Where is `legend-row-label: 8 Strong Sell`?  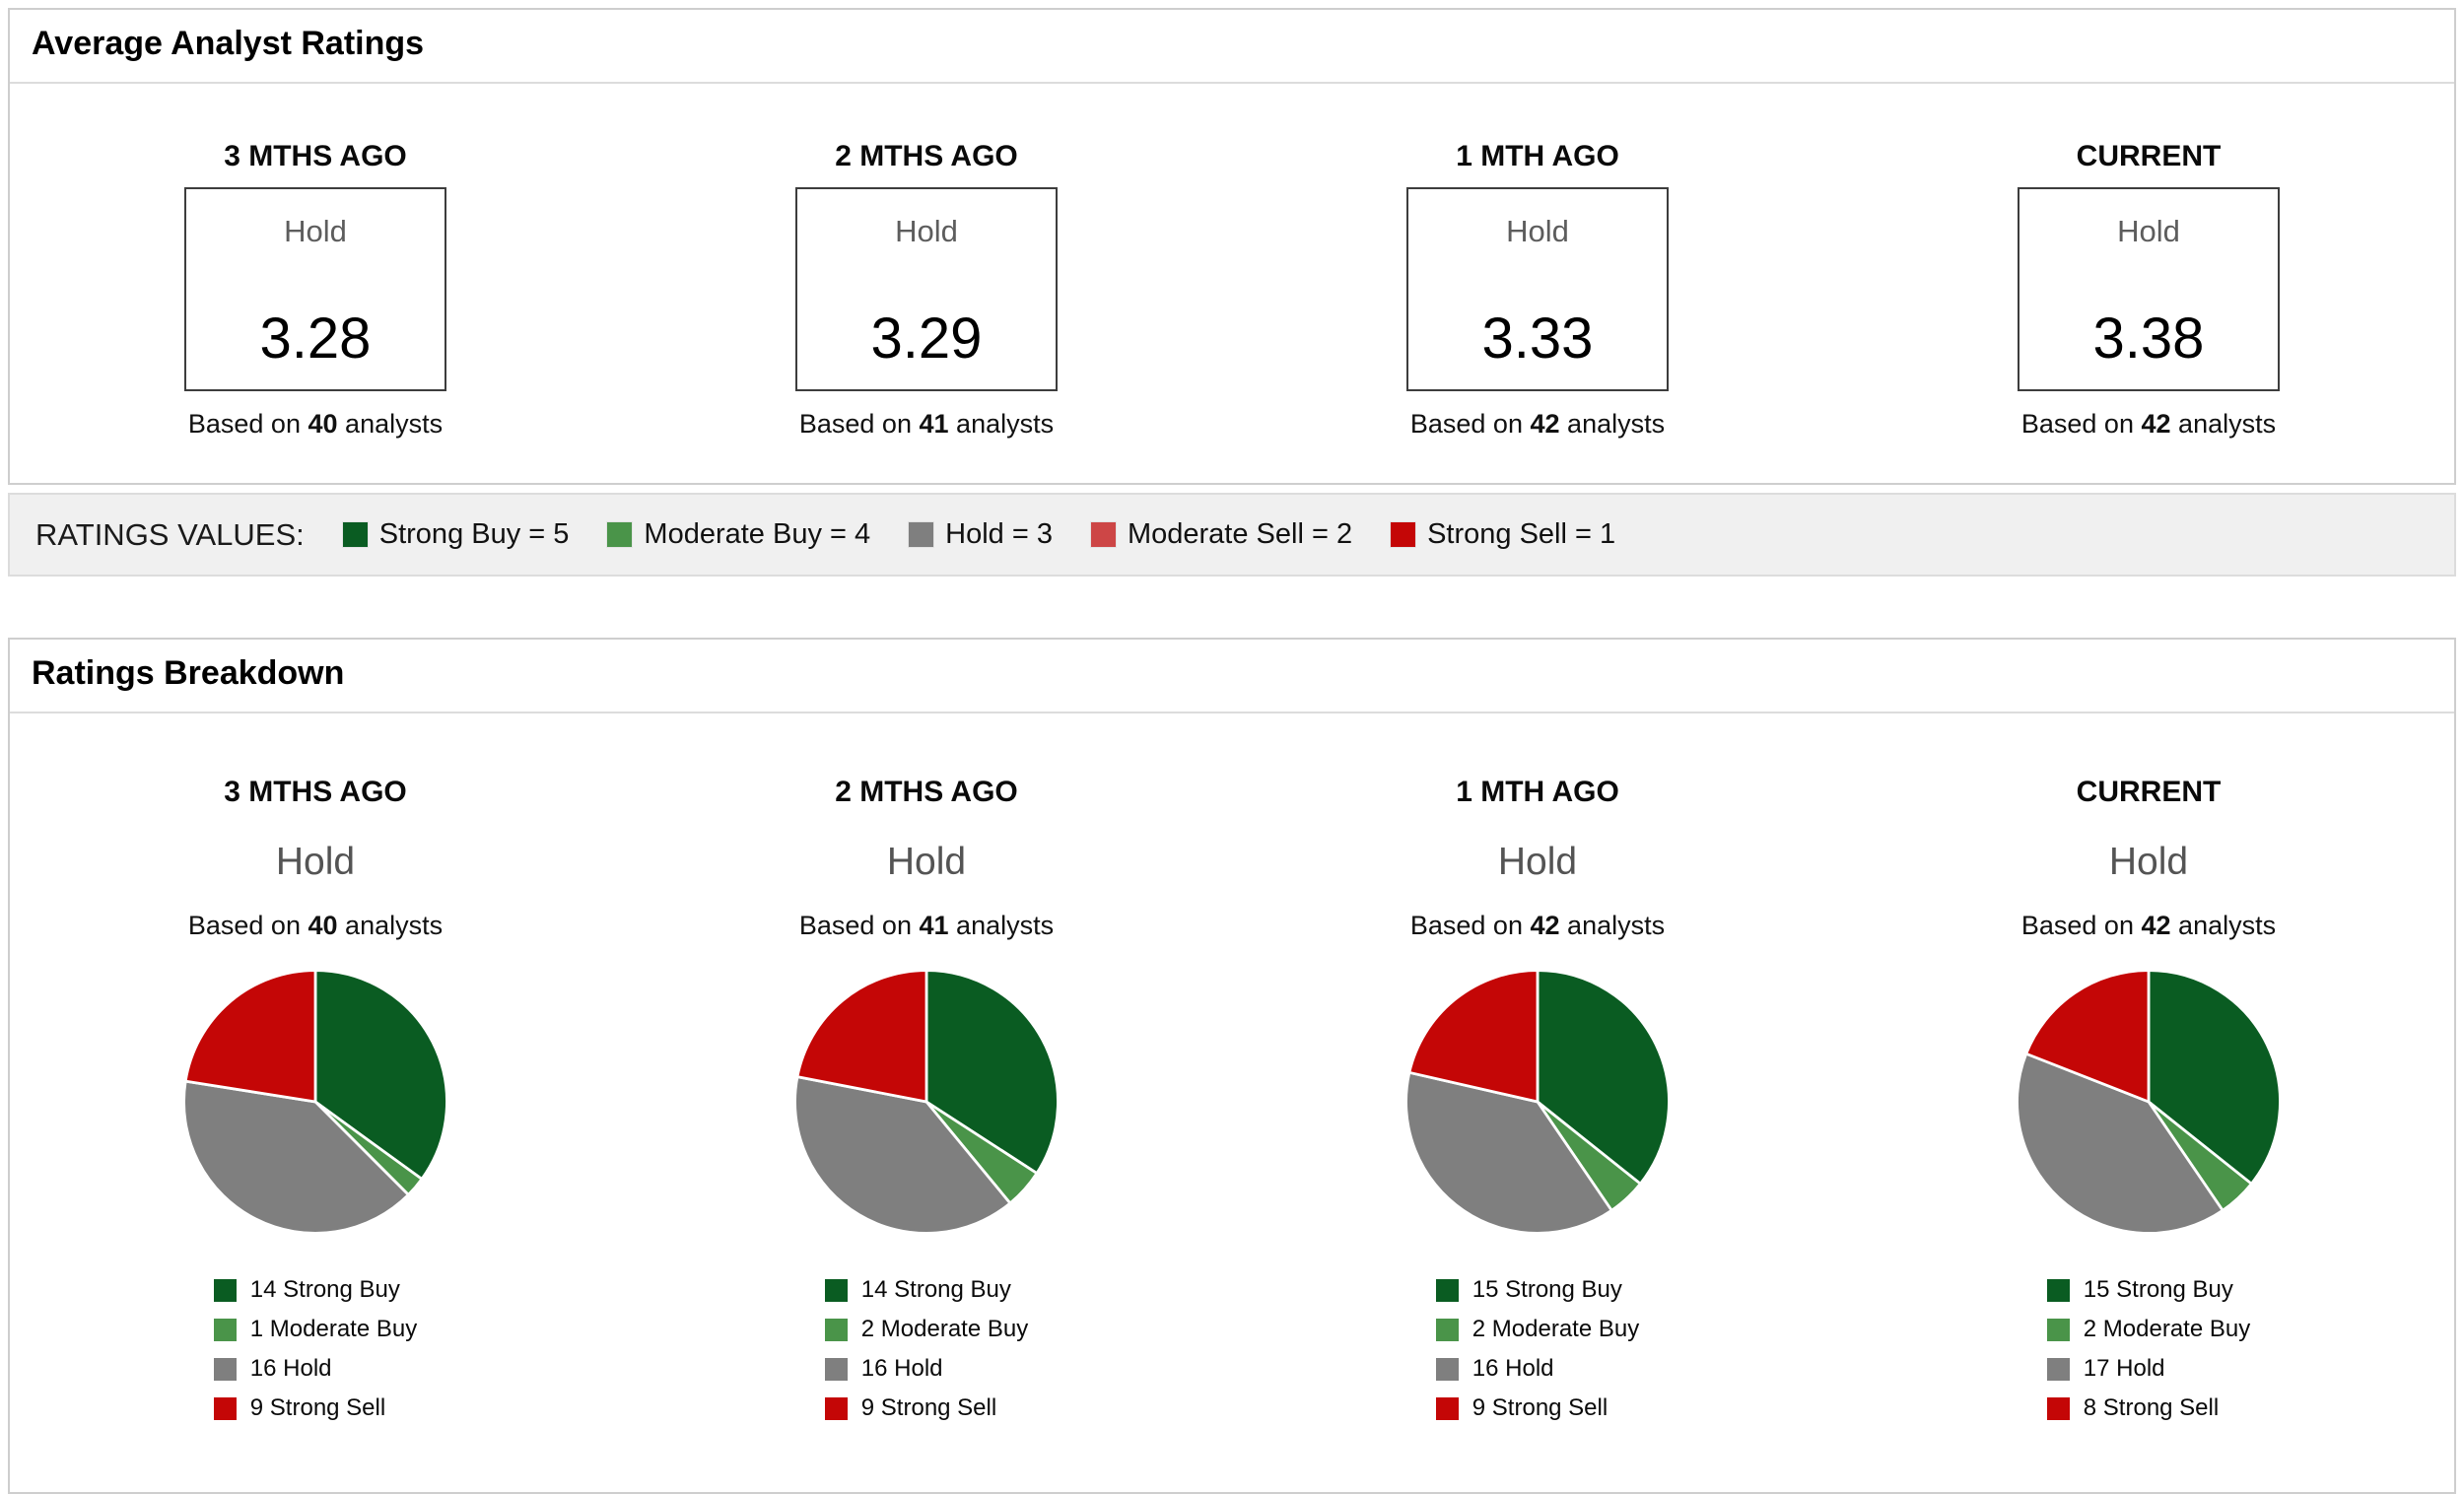 legend-row-label: 8 Strong Sell is located at coordinates (2151, 1407).